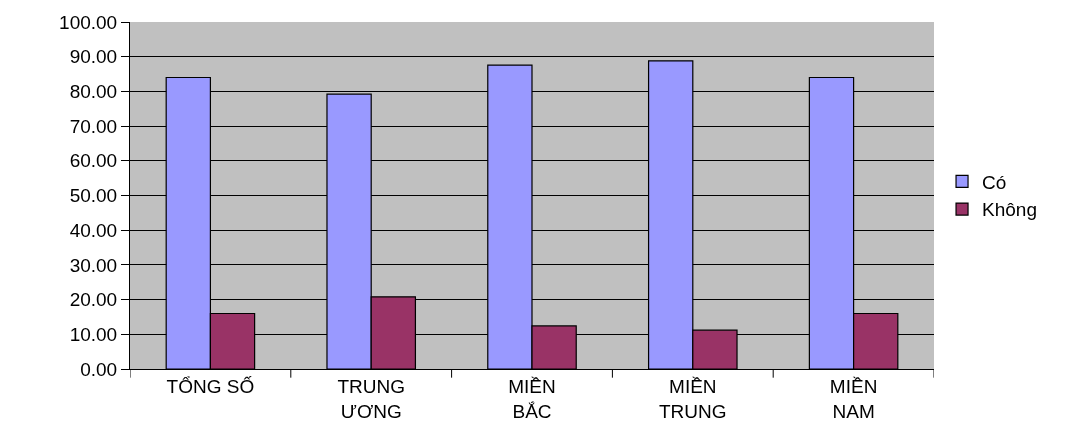 This screenshot has width=1084, height=434. I want to click on y-tick-label: 30.00, so click(93, 265).